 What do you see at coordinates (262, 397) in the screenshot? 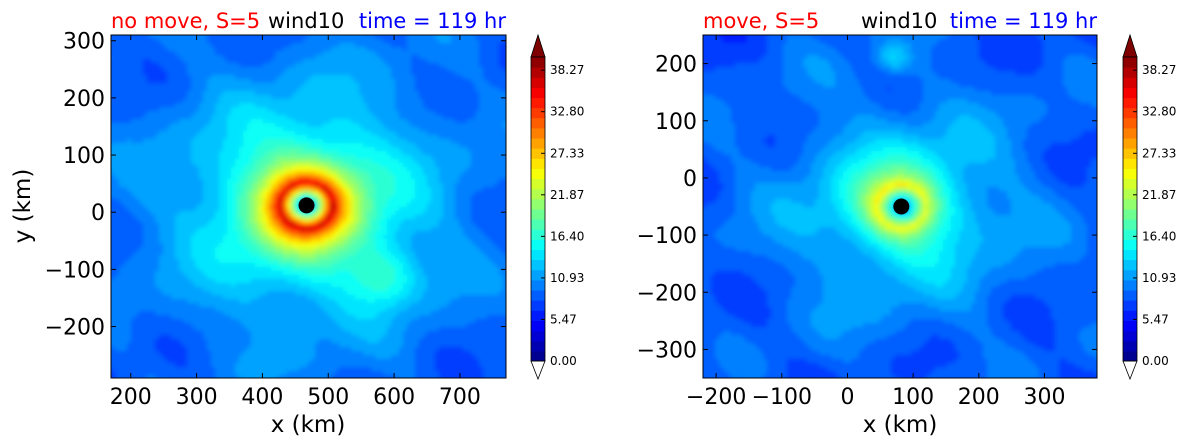
I see `x-tick-label: 400` at bounding box center [262, 397].